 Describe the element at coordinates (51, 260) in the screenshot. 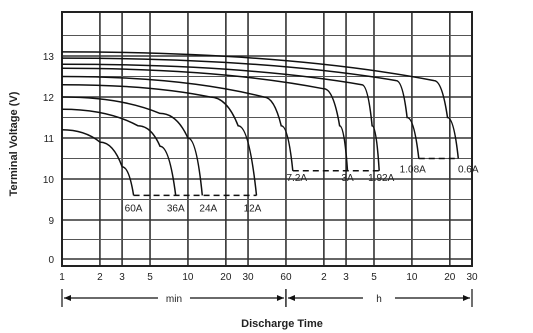

I see `y-tick-label: 0` at that location.